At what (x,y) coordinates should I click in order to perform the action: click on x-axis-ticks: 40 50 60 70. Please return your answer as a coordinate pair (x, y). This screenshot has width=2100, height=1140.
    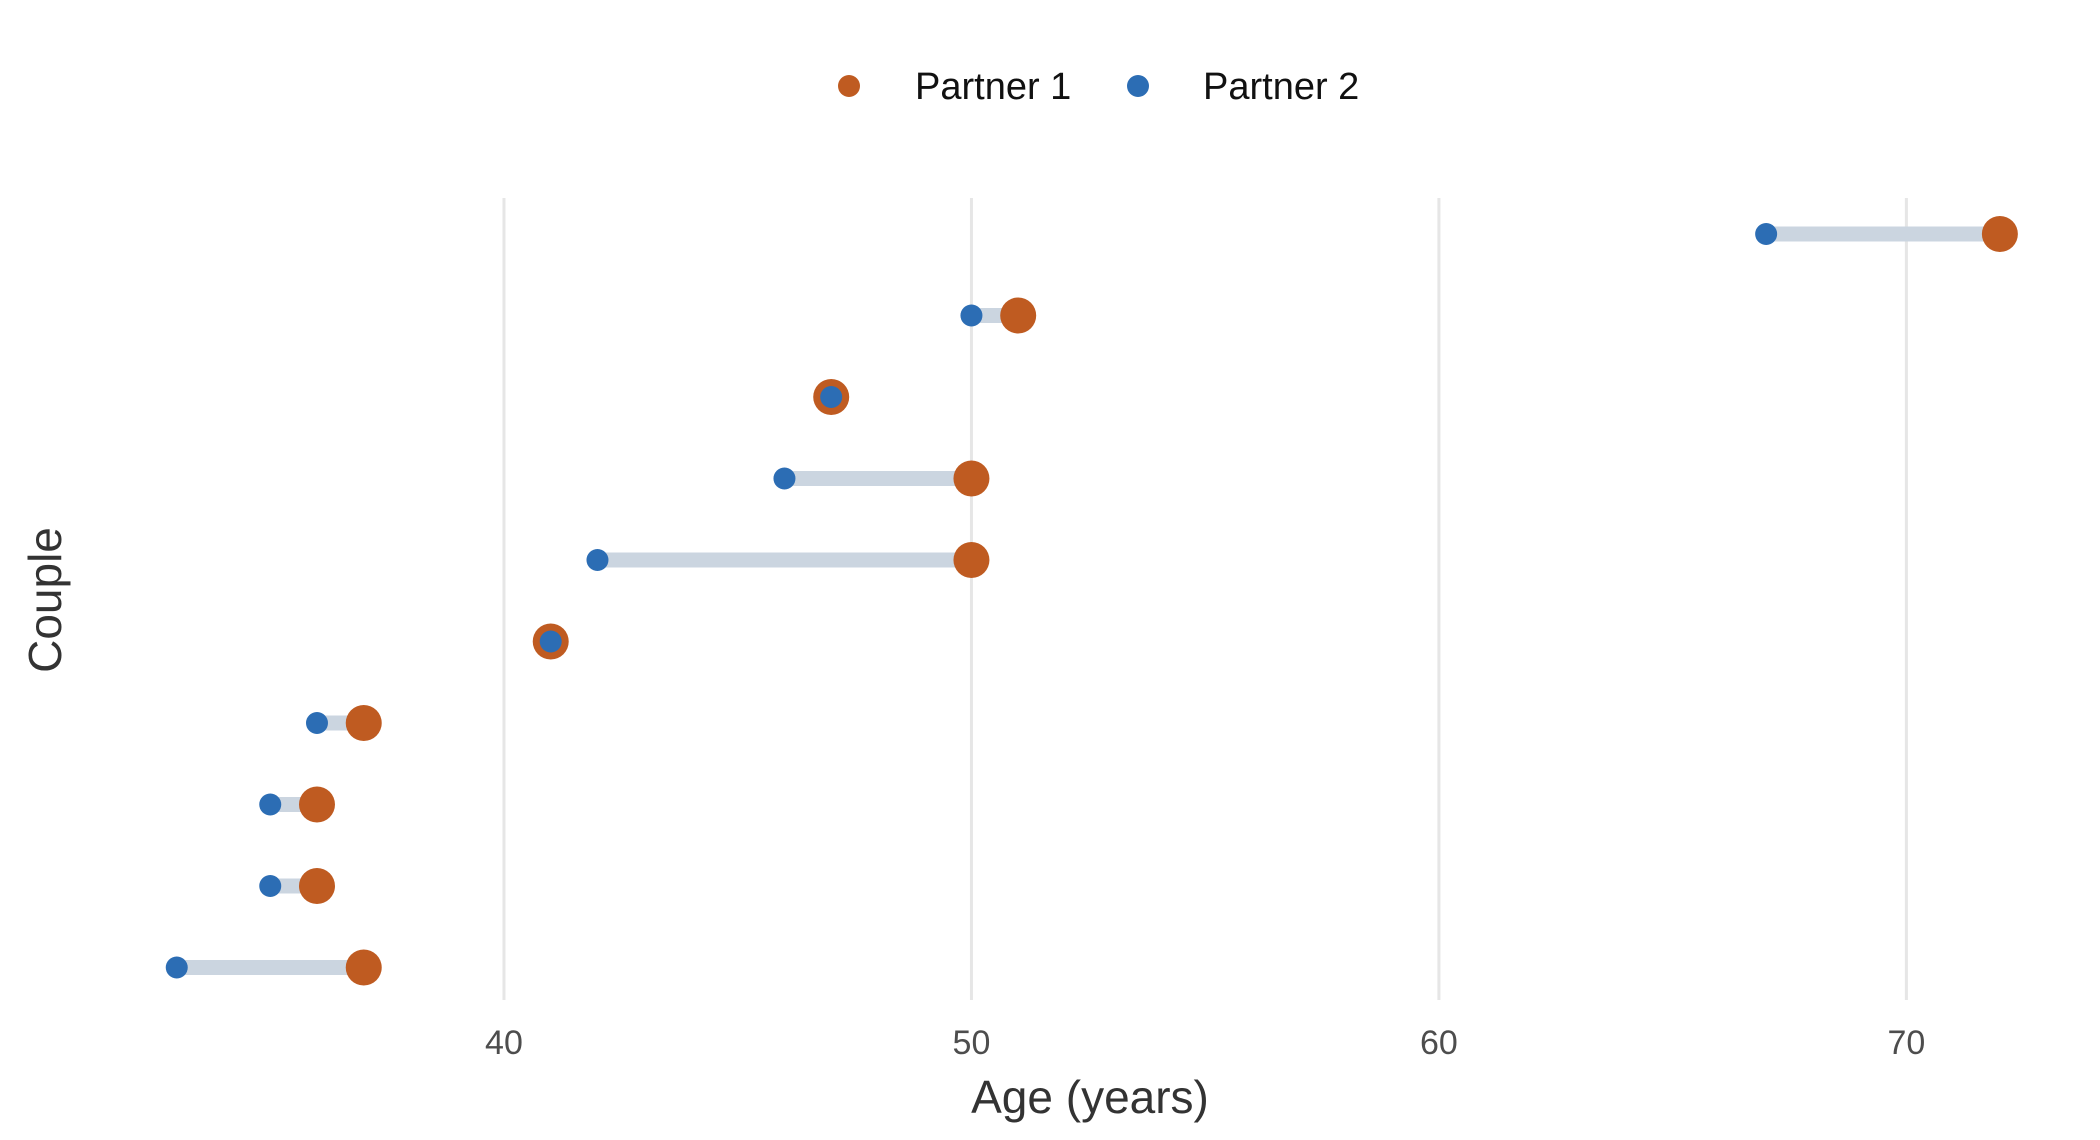
    Looking at the image, I should click on (1205, 1043).